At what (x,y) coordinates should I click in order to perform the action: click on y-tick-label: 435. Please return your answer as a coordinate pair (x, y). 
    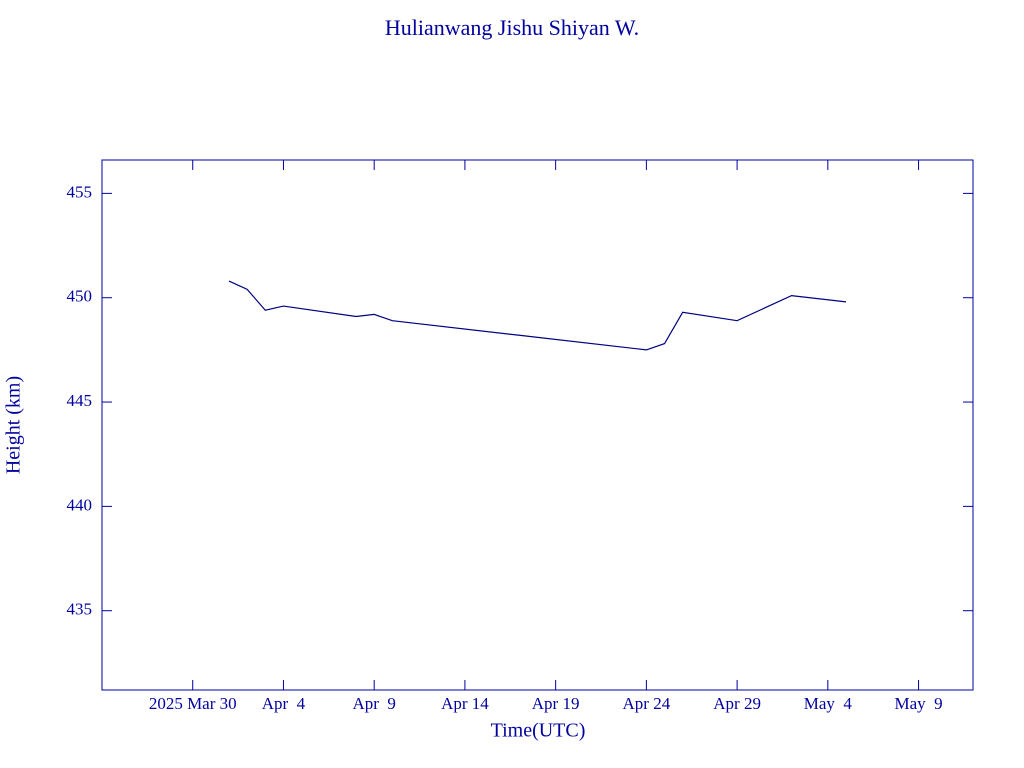
    Looking at the image, I should click on (80, 609).